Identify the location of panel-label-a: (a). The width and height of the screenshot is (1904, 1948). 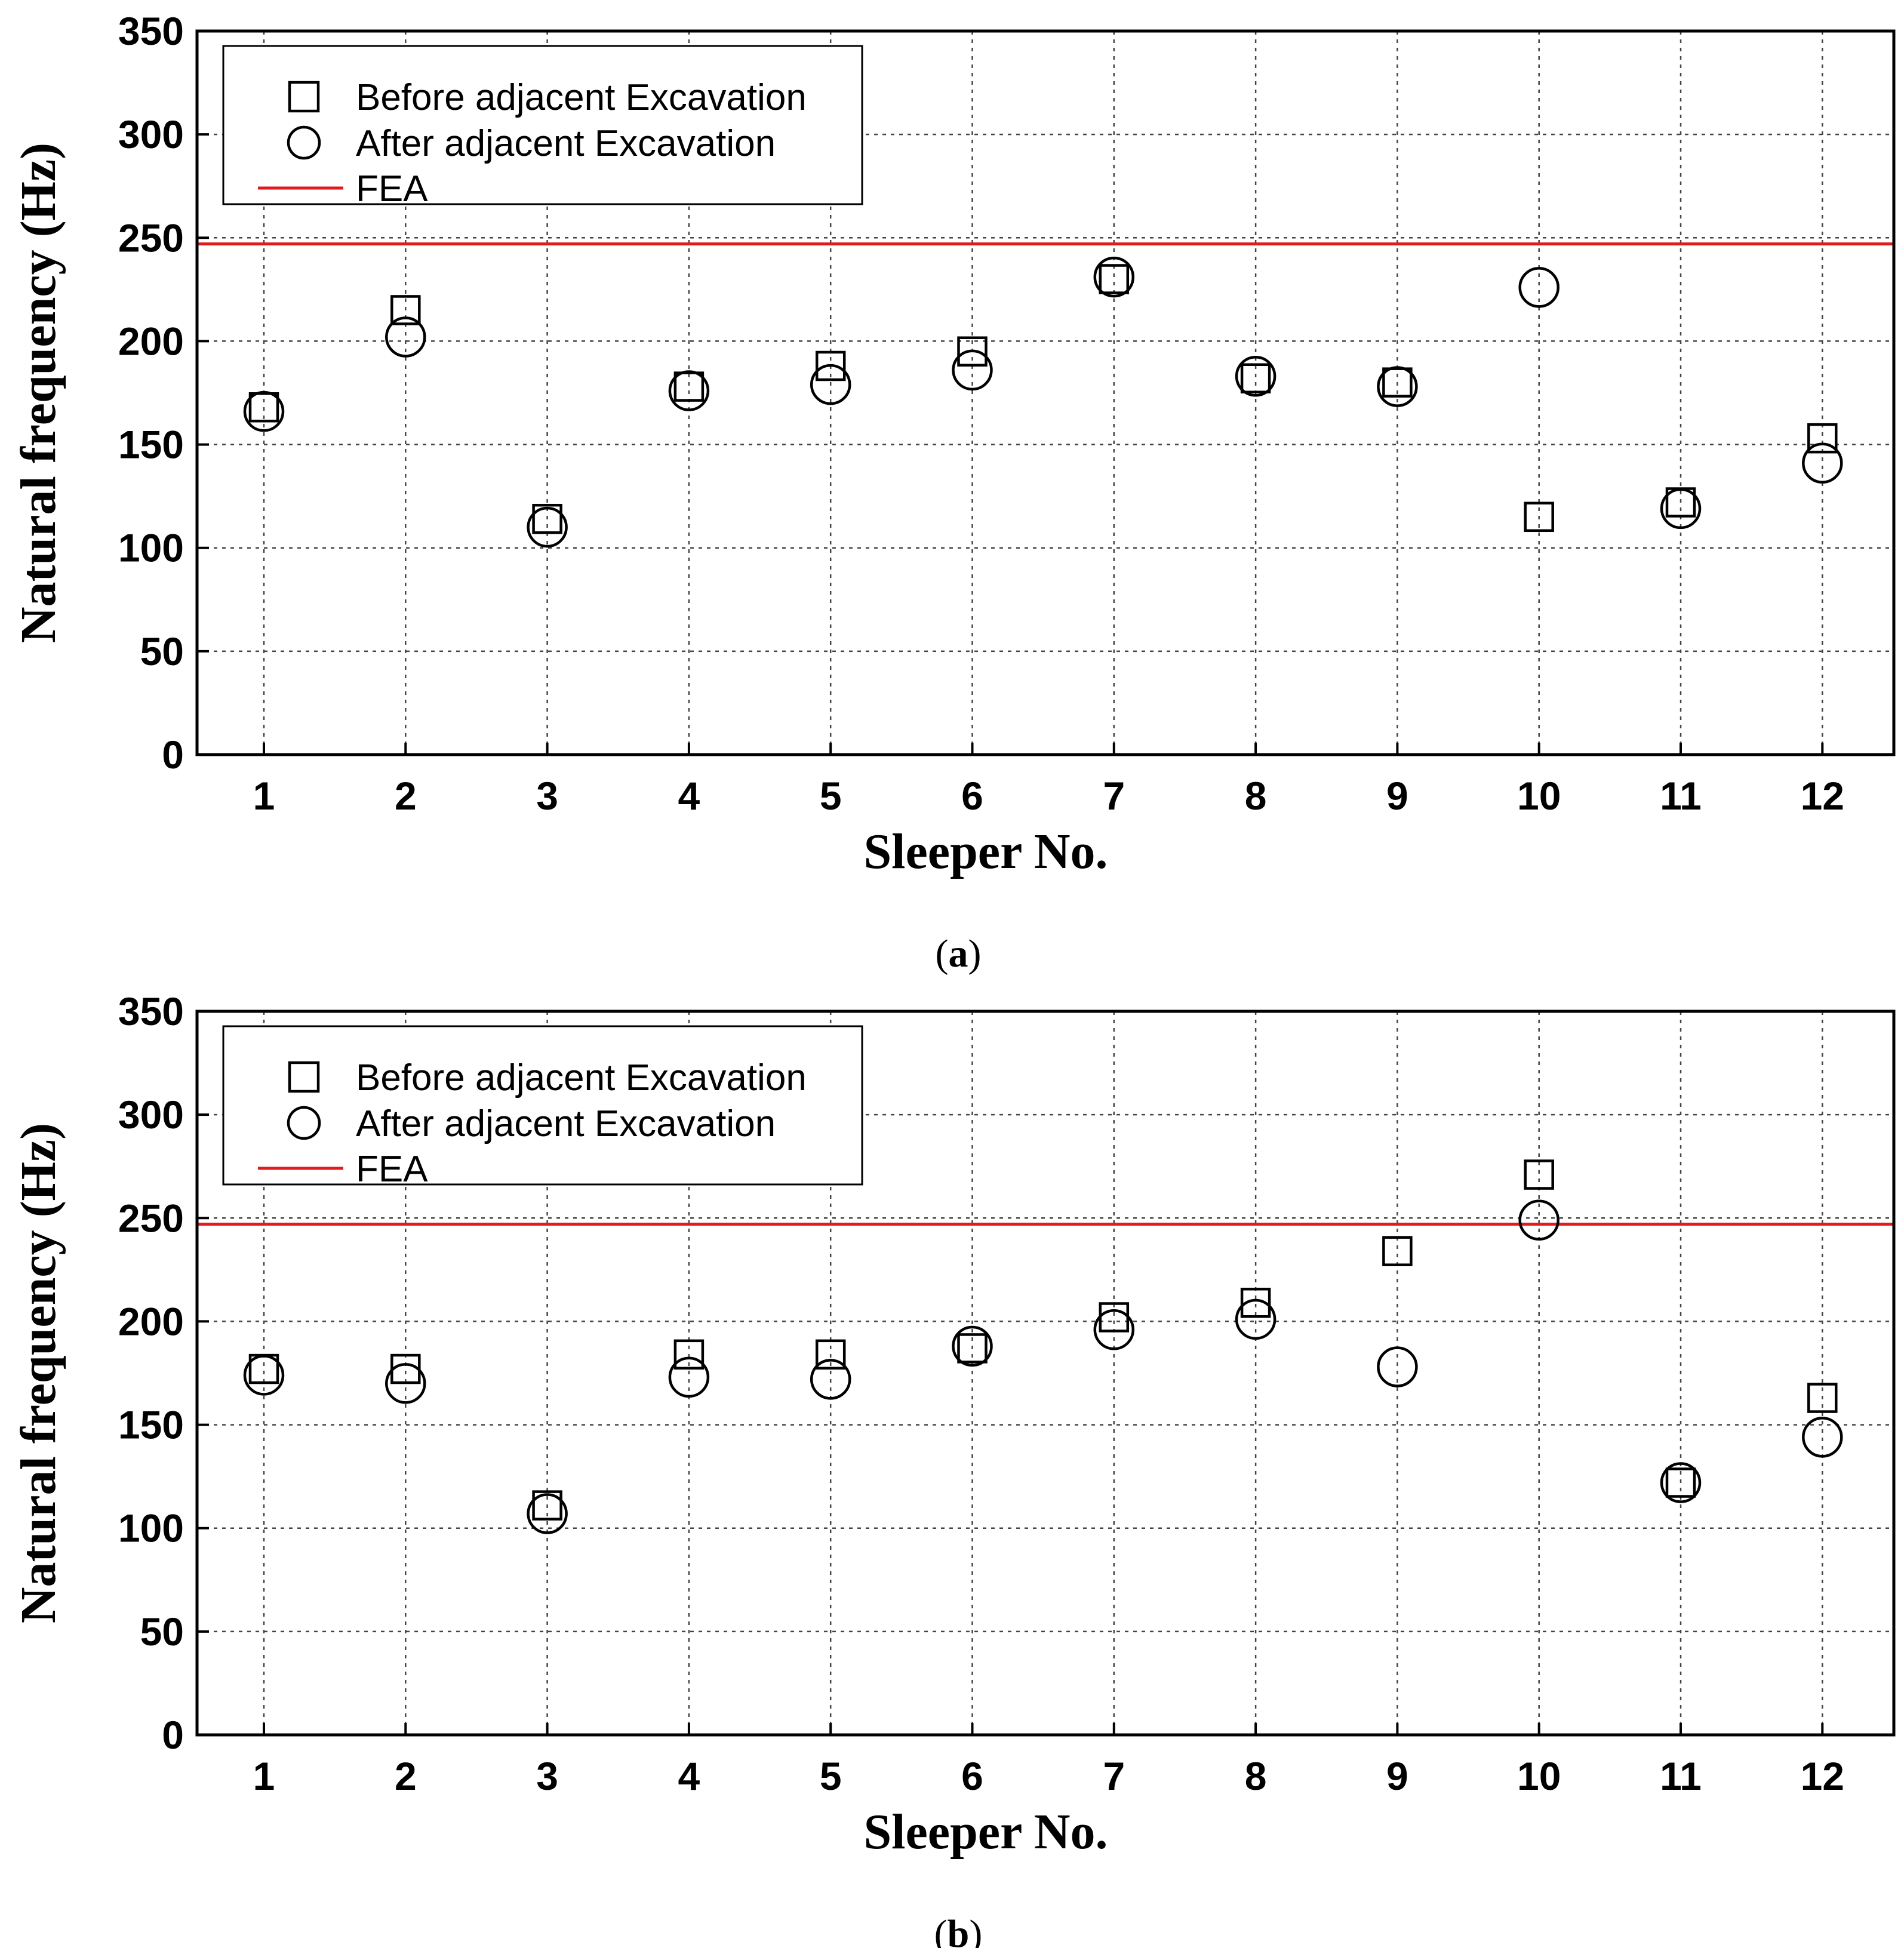
(959, 953).